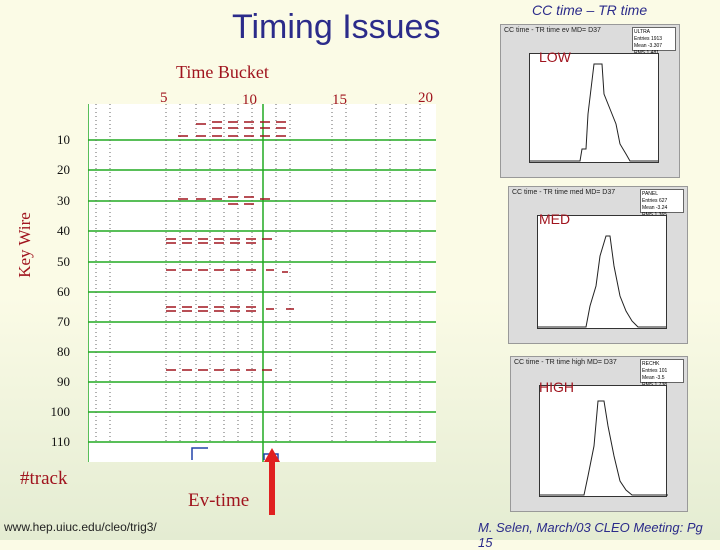 The image size is (720, 550). Describe the element at coordinates (63, 230) in the screenshot. I see `y-tick-40: 40` at that location.